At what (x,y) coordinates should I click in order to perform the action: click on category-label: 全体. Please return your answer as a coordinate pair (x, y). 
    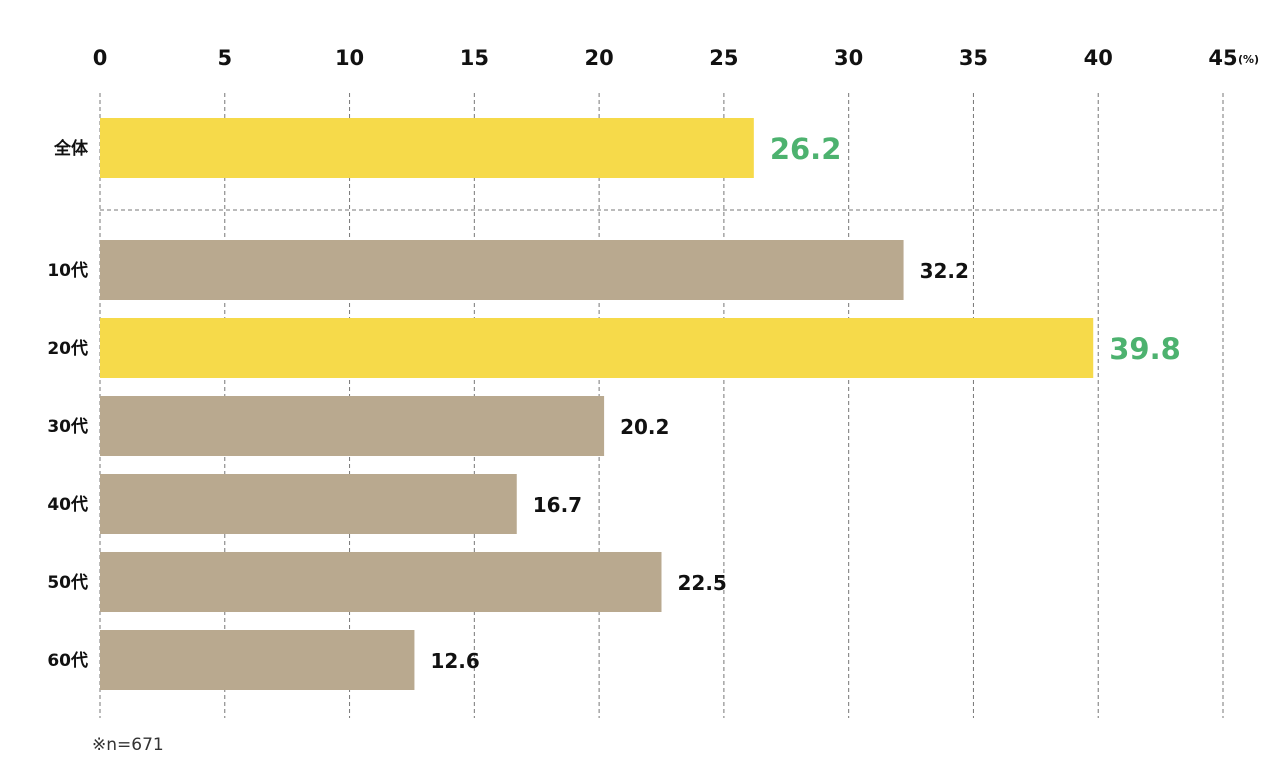
    Looking at the image, I should click on (71, 148).